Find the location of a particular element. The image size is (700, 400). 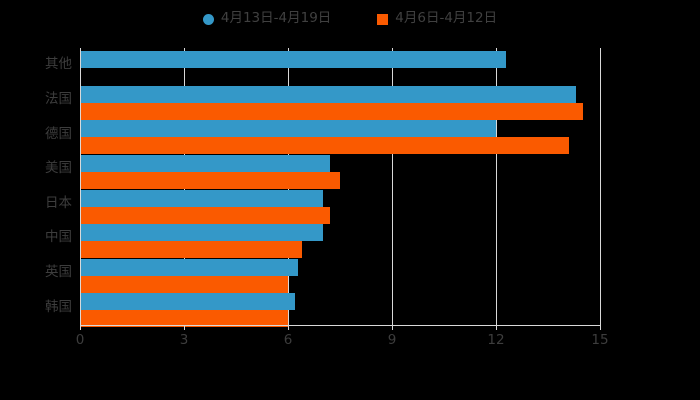

y-axis-label: 中国 is located at coordinates (58, 237).